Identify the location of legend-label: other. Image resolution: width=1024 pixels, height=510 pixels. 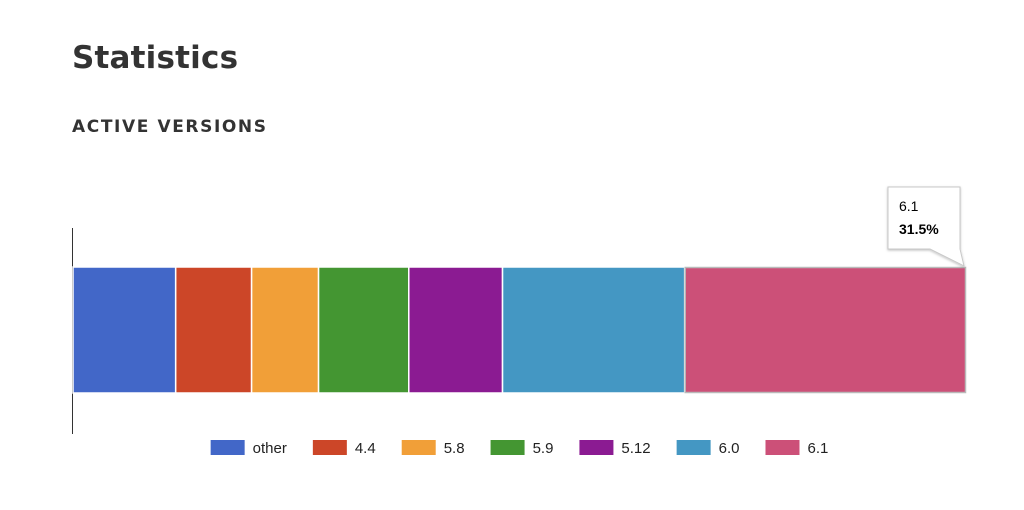
(270, 448).